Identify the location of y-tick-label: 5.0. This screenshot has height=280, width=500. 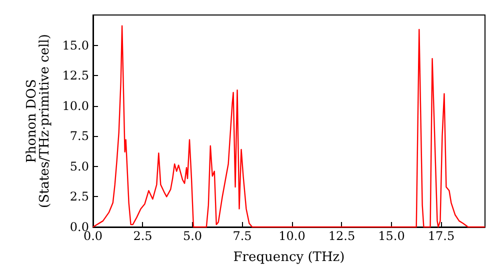
(79, 166).